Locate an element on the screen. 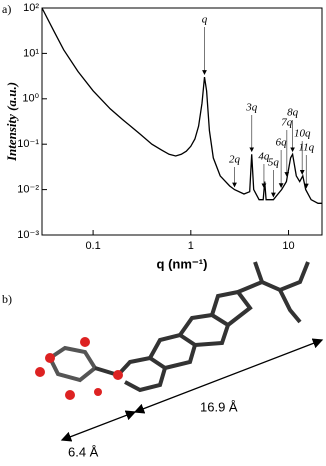 This screenshot has width=326, height=466. peak-label: q is located at coordinates (205, 20).